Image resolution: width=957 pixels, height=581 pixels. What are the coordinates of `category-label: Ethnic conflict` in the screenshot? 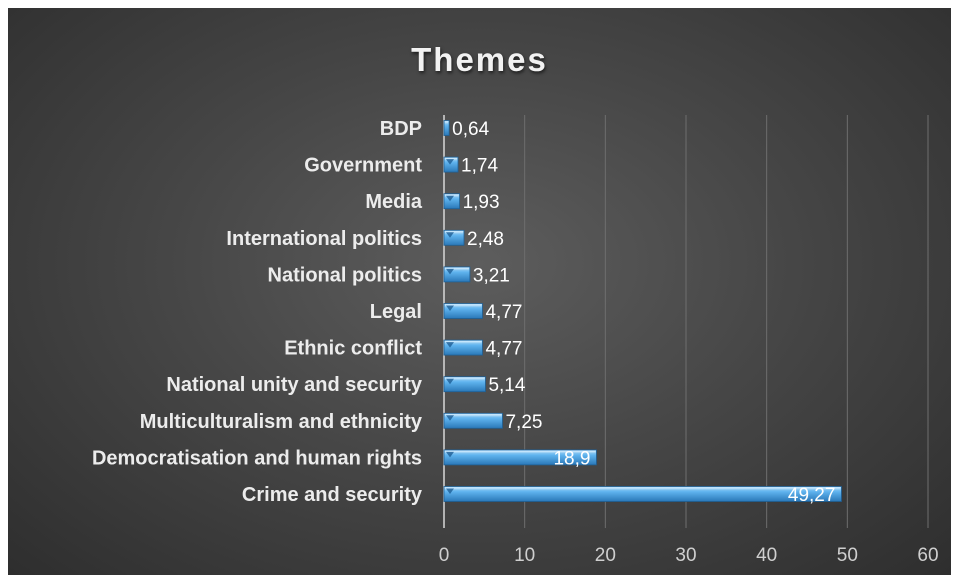 It's located at (353, 349).